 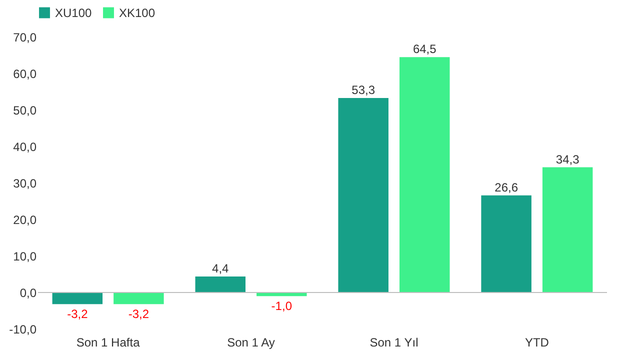 I want to click on y-tick-label: 50,0, so click(x=25, y=111).